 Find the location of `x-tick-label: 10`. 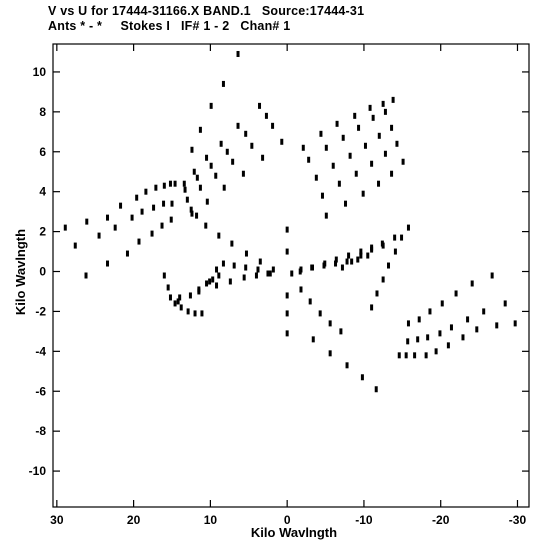

x-tick-label: 10 is located at coordinates (211, 520).